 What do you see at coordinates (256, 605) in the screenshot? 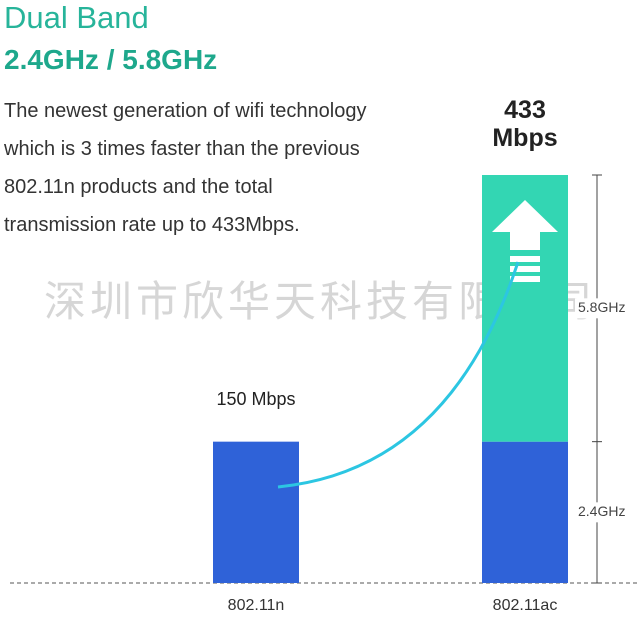
I see `x-tick-label: 802.11n` at bounding box center [256, 605].